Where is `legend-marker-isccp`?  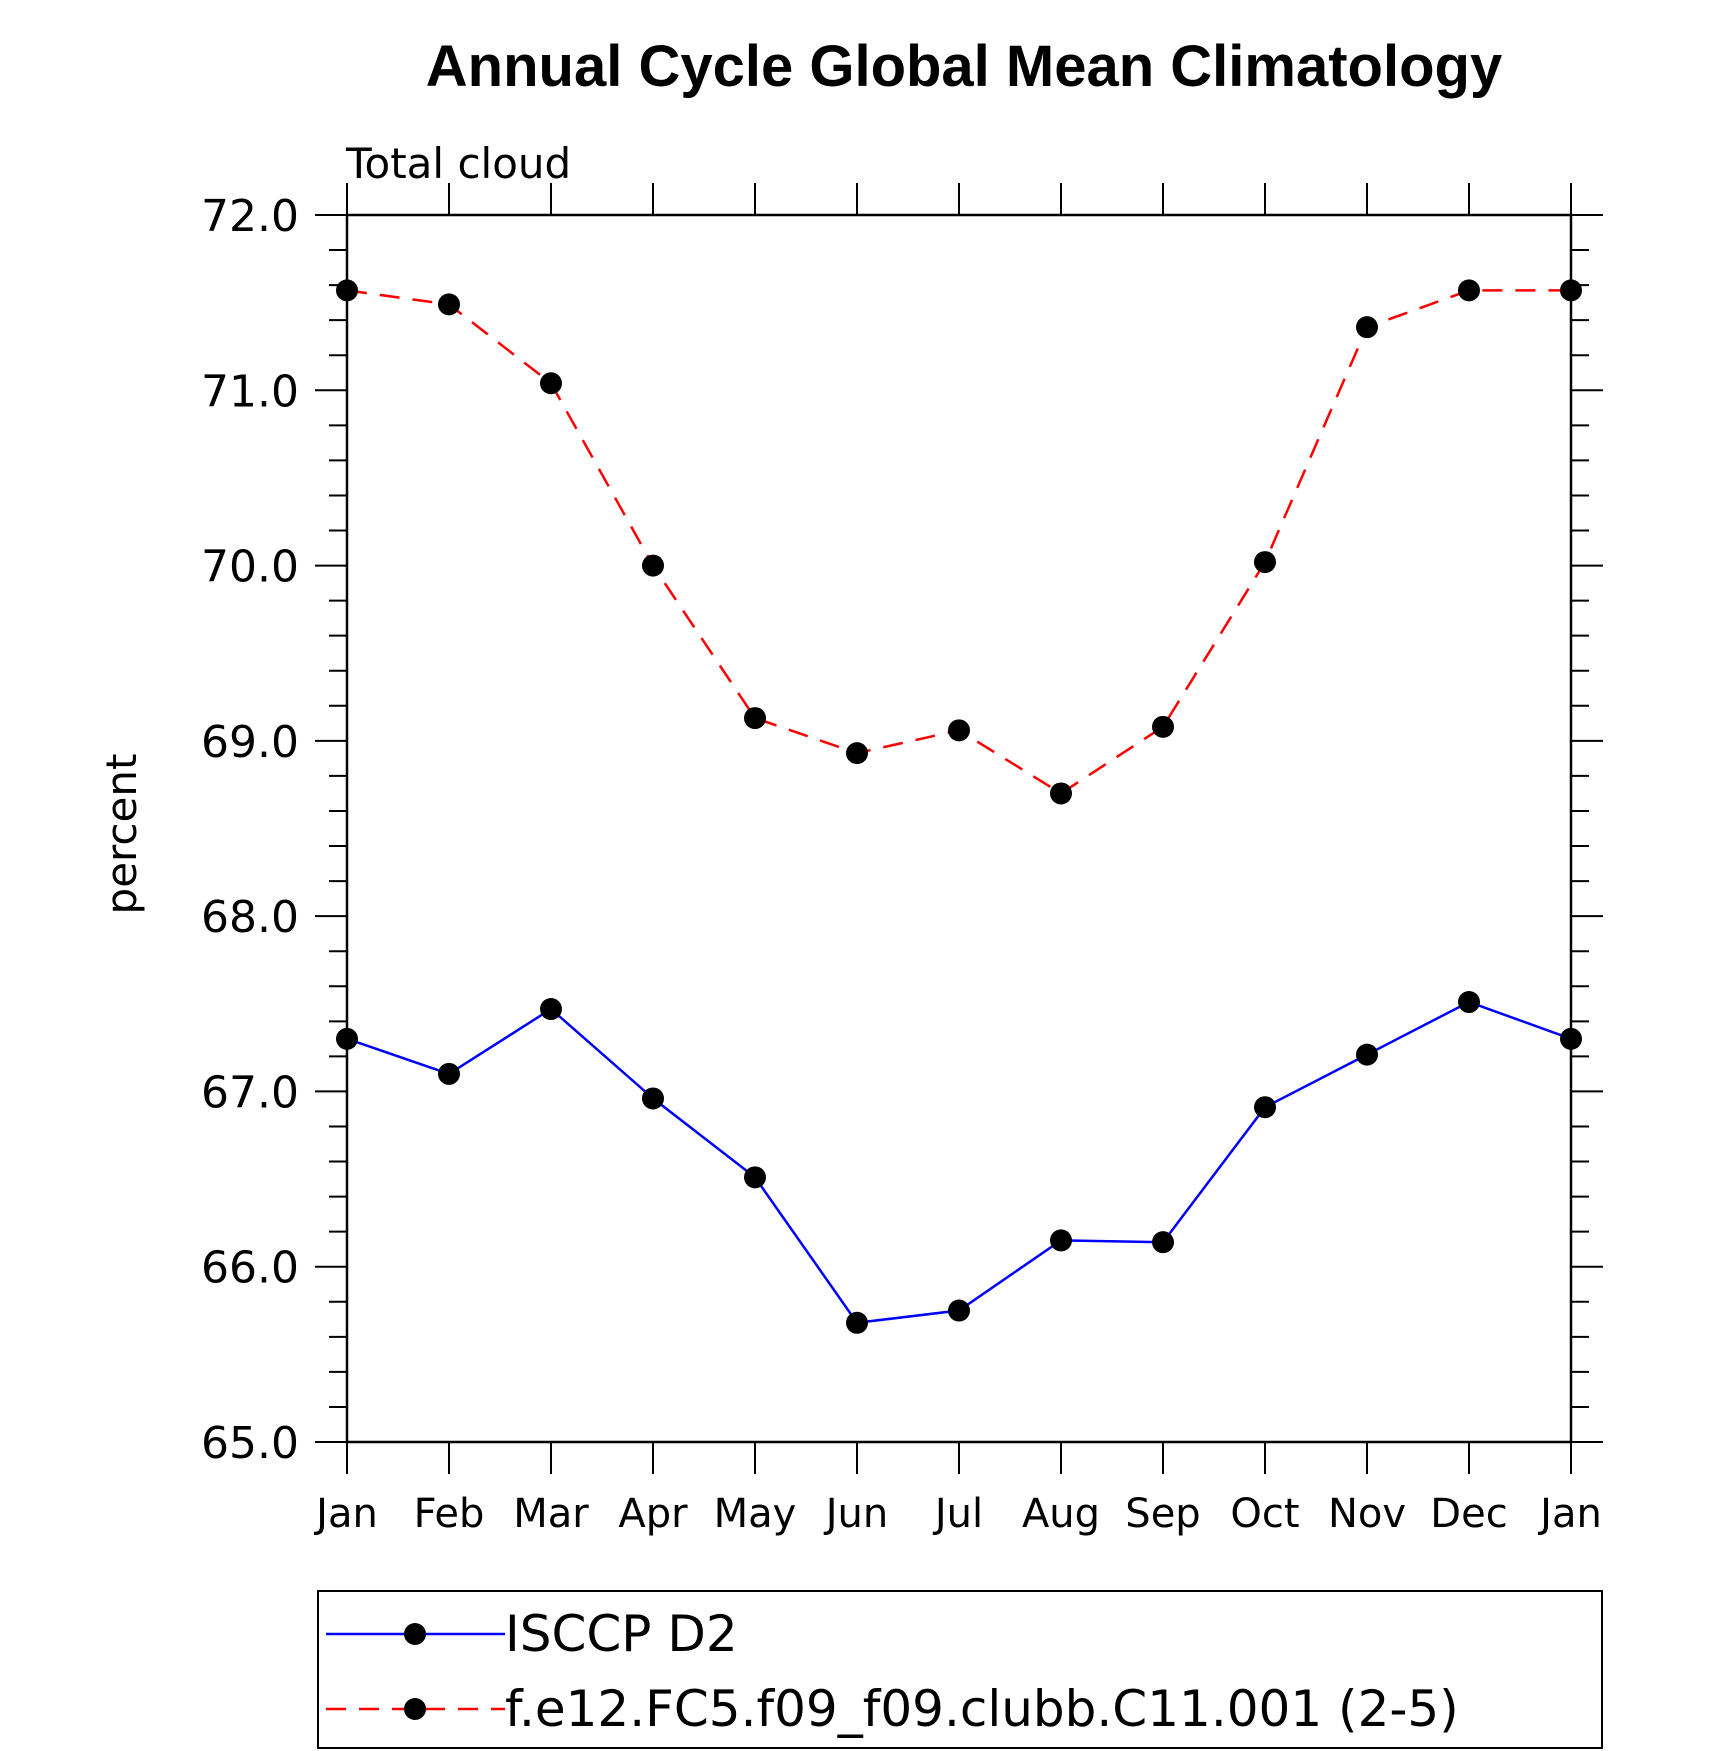
legend-marker-isccp is located at coordinates (415, 1634).